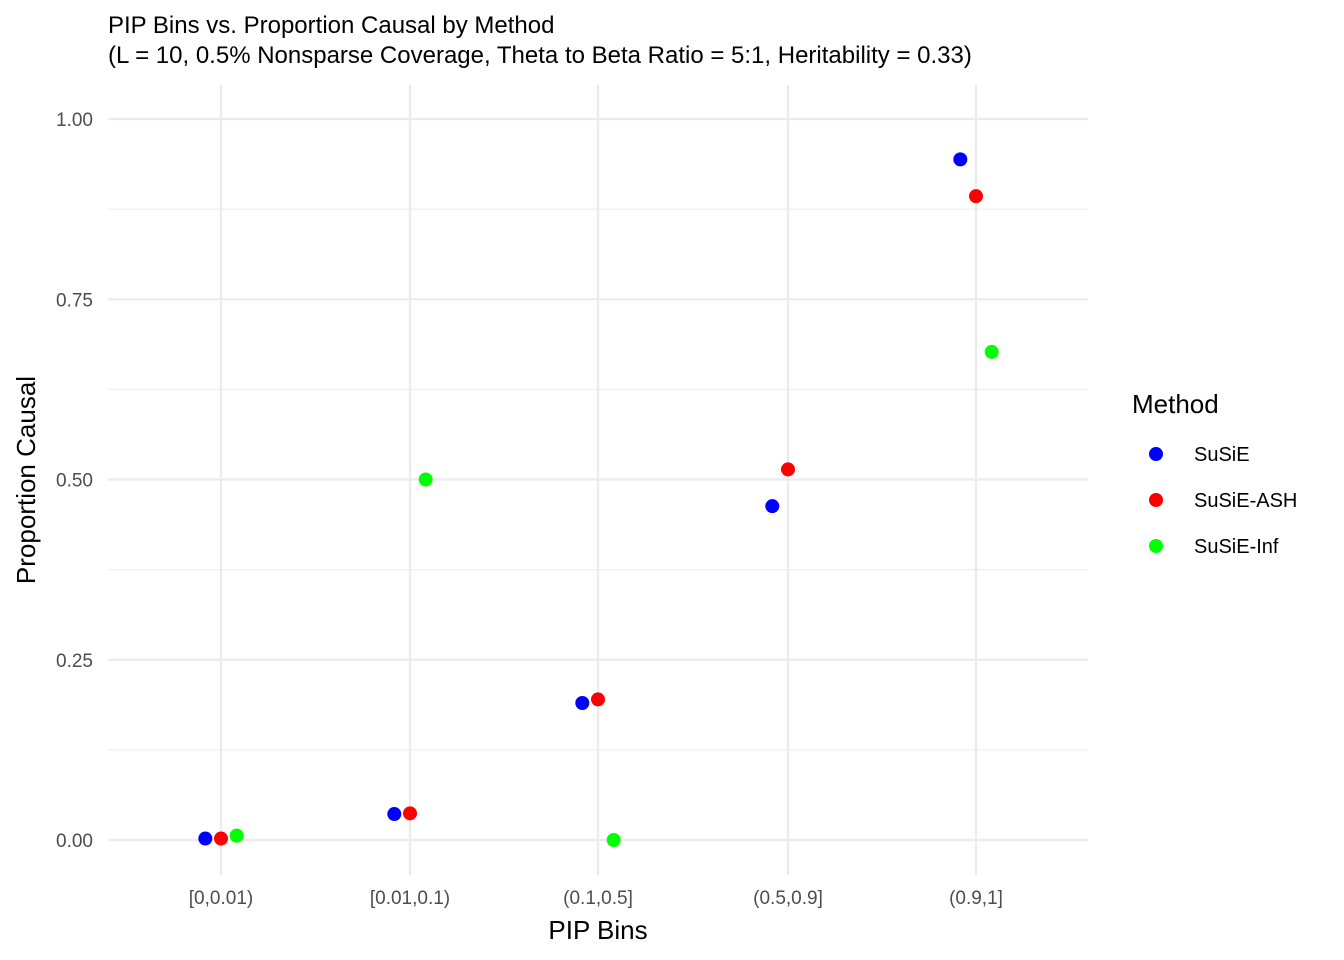 The image size is (1344, 960). I want to click on x-tick-label: (0.9,1], so click(976, 898).